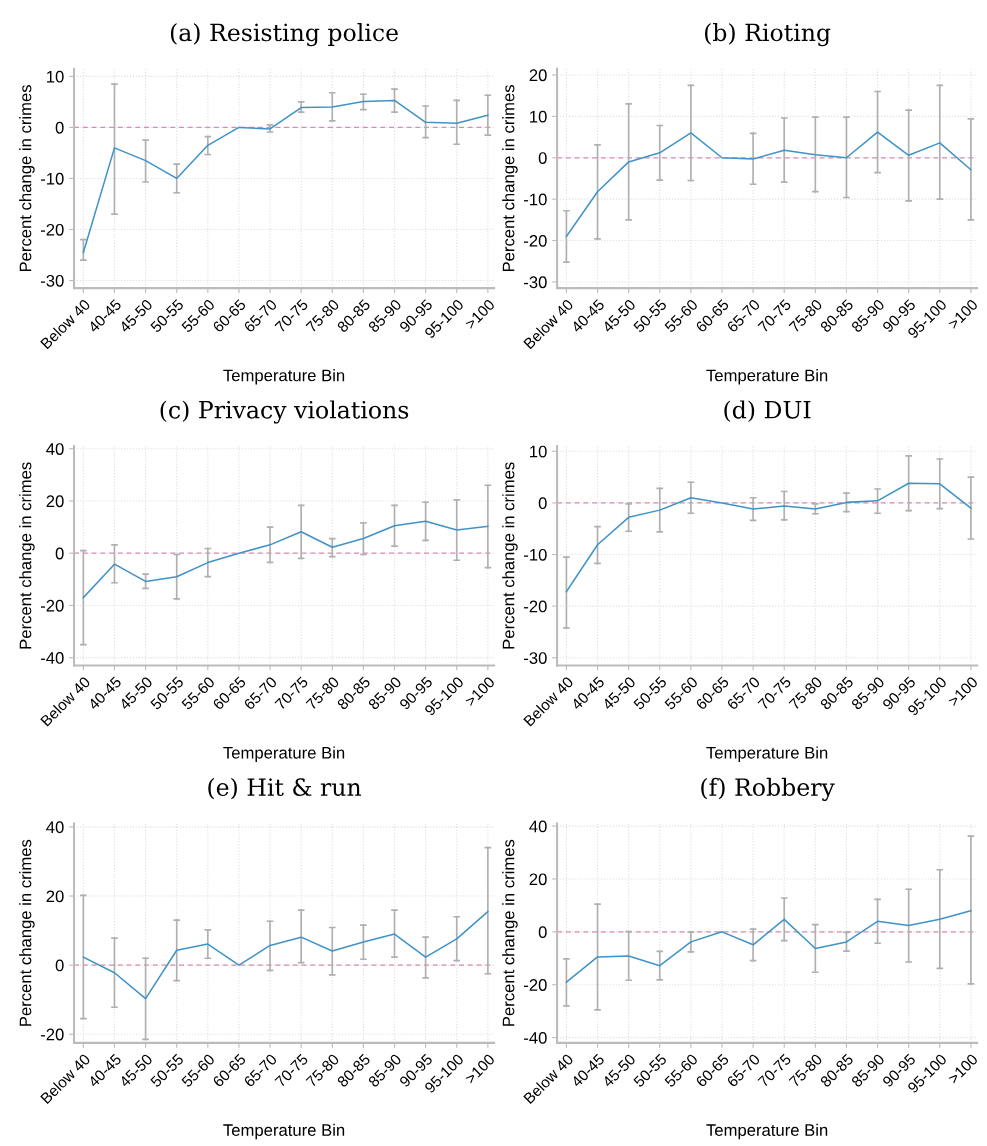 Image resolution: width=987 pixels, height=1146 pixels. What do you see at coordinates (768, 789) in the screenshot?
I see `chart-title: (f) Robbery` at bounding box center [768, 789].